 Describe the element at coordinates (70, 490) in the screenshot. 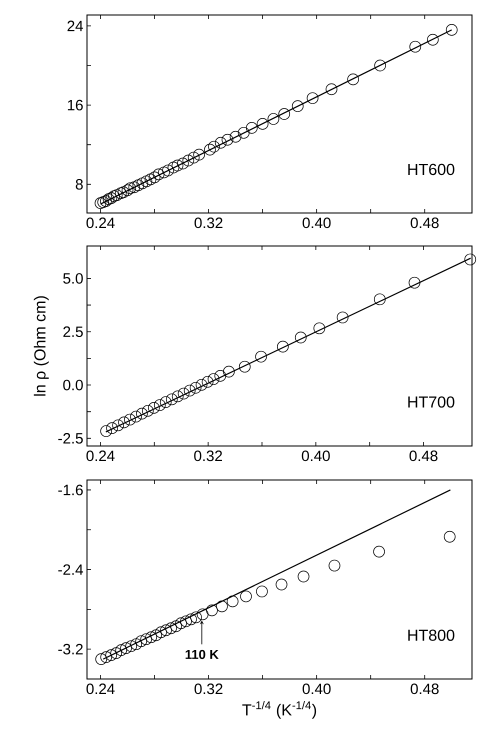

I see `y-tick-label: -1.6` at that location.